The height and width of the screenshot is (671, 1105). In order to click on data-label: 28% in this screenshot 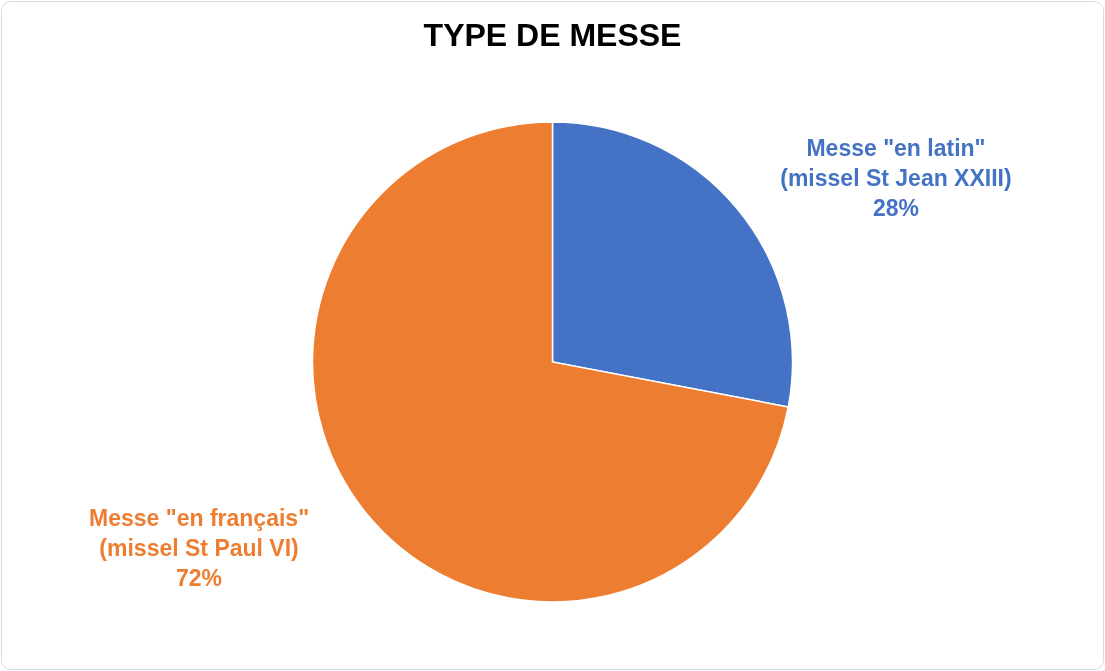, I will do `click(895, 208)`.